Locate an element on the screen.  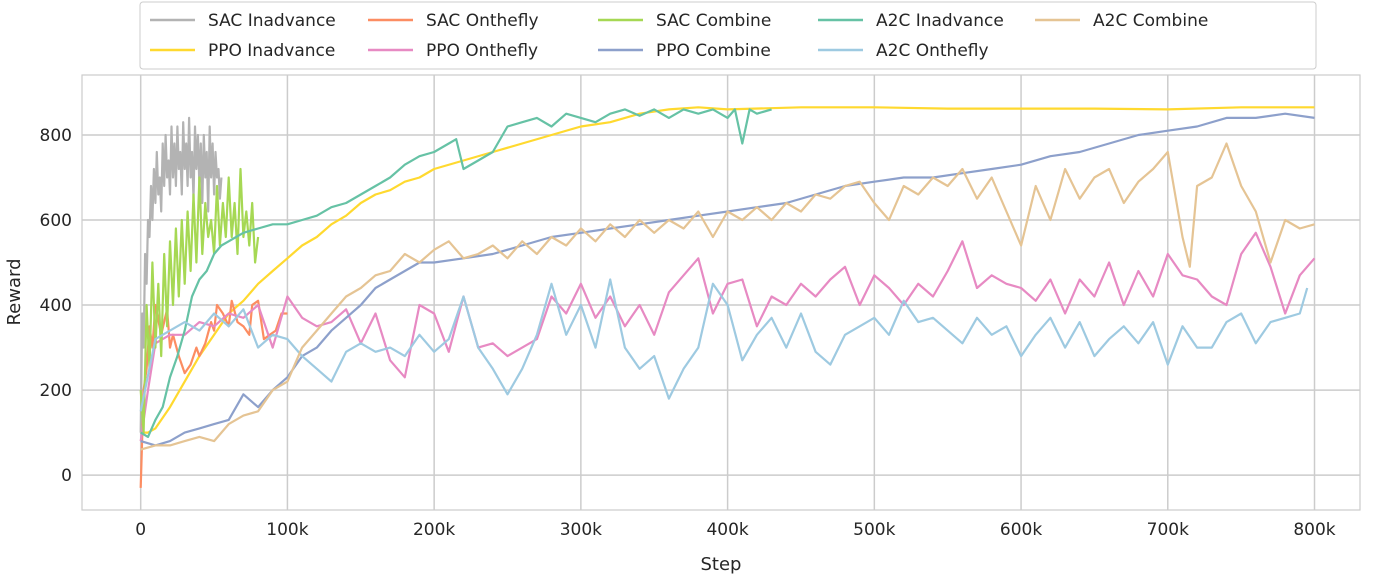
legend-label: PPO Combine is located at coordinates (713, 51).